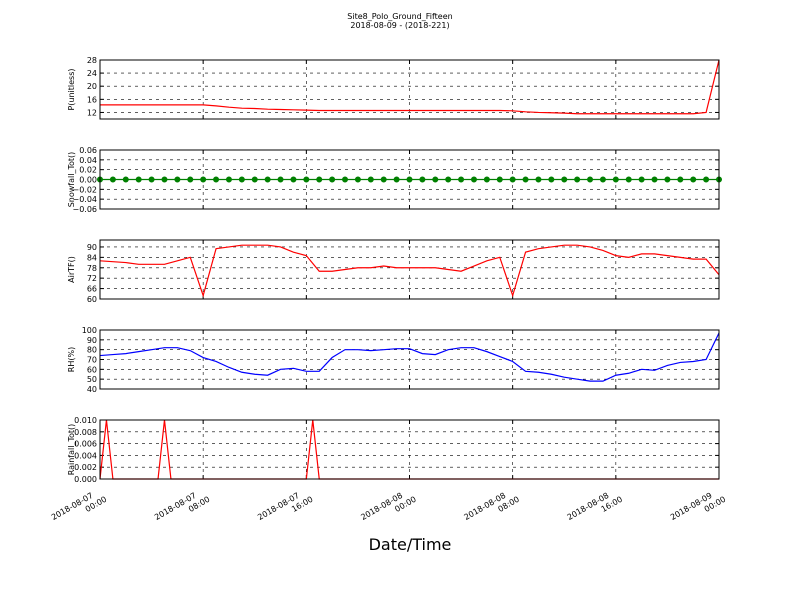  I want to click on y-tick-label: −0.04, so click(84, 199).